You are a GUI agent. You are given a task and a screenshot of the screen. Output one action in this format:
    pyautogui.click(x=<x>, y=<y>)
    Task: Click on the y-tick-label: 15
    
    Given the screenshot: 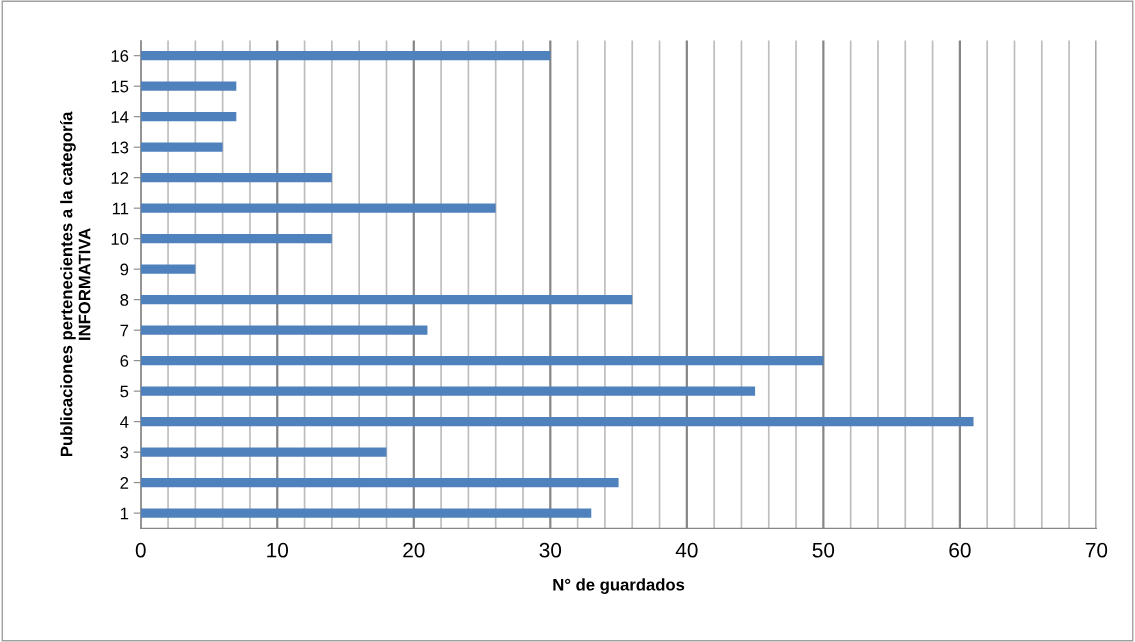 What is the action you would take?
    pyautogui.click(x=120, y=86)
    